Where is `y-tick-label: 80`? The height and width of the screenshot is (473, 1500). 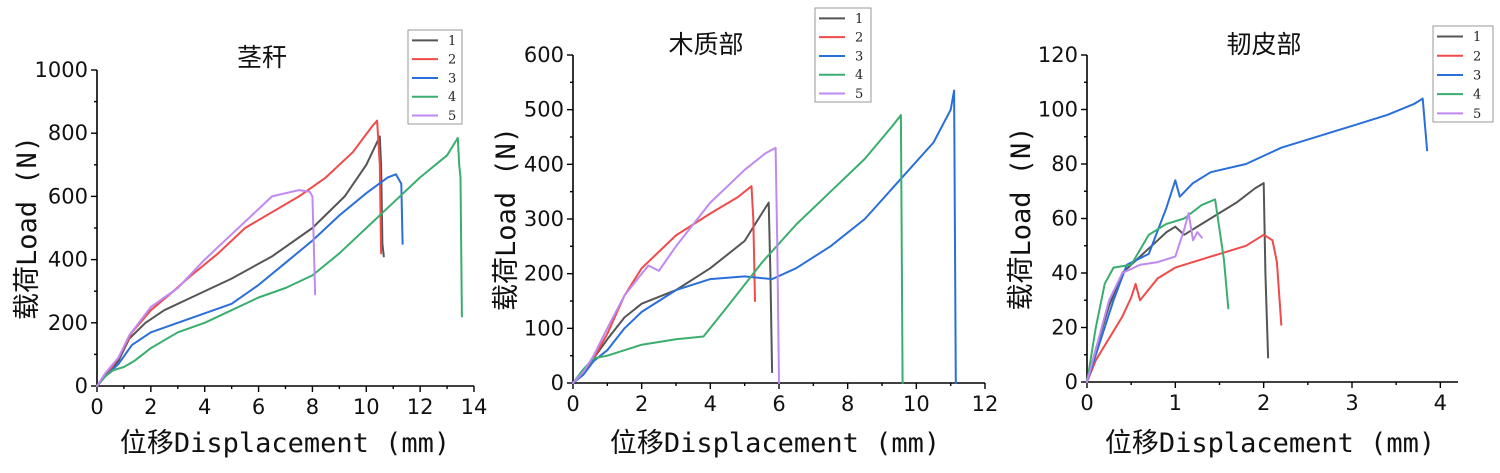
y-tick-label: 80 is located at coordinates (1064, 164).